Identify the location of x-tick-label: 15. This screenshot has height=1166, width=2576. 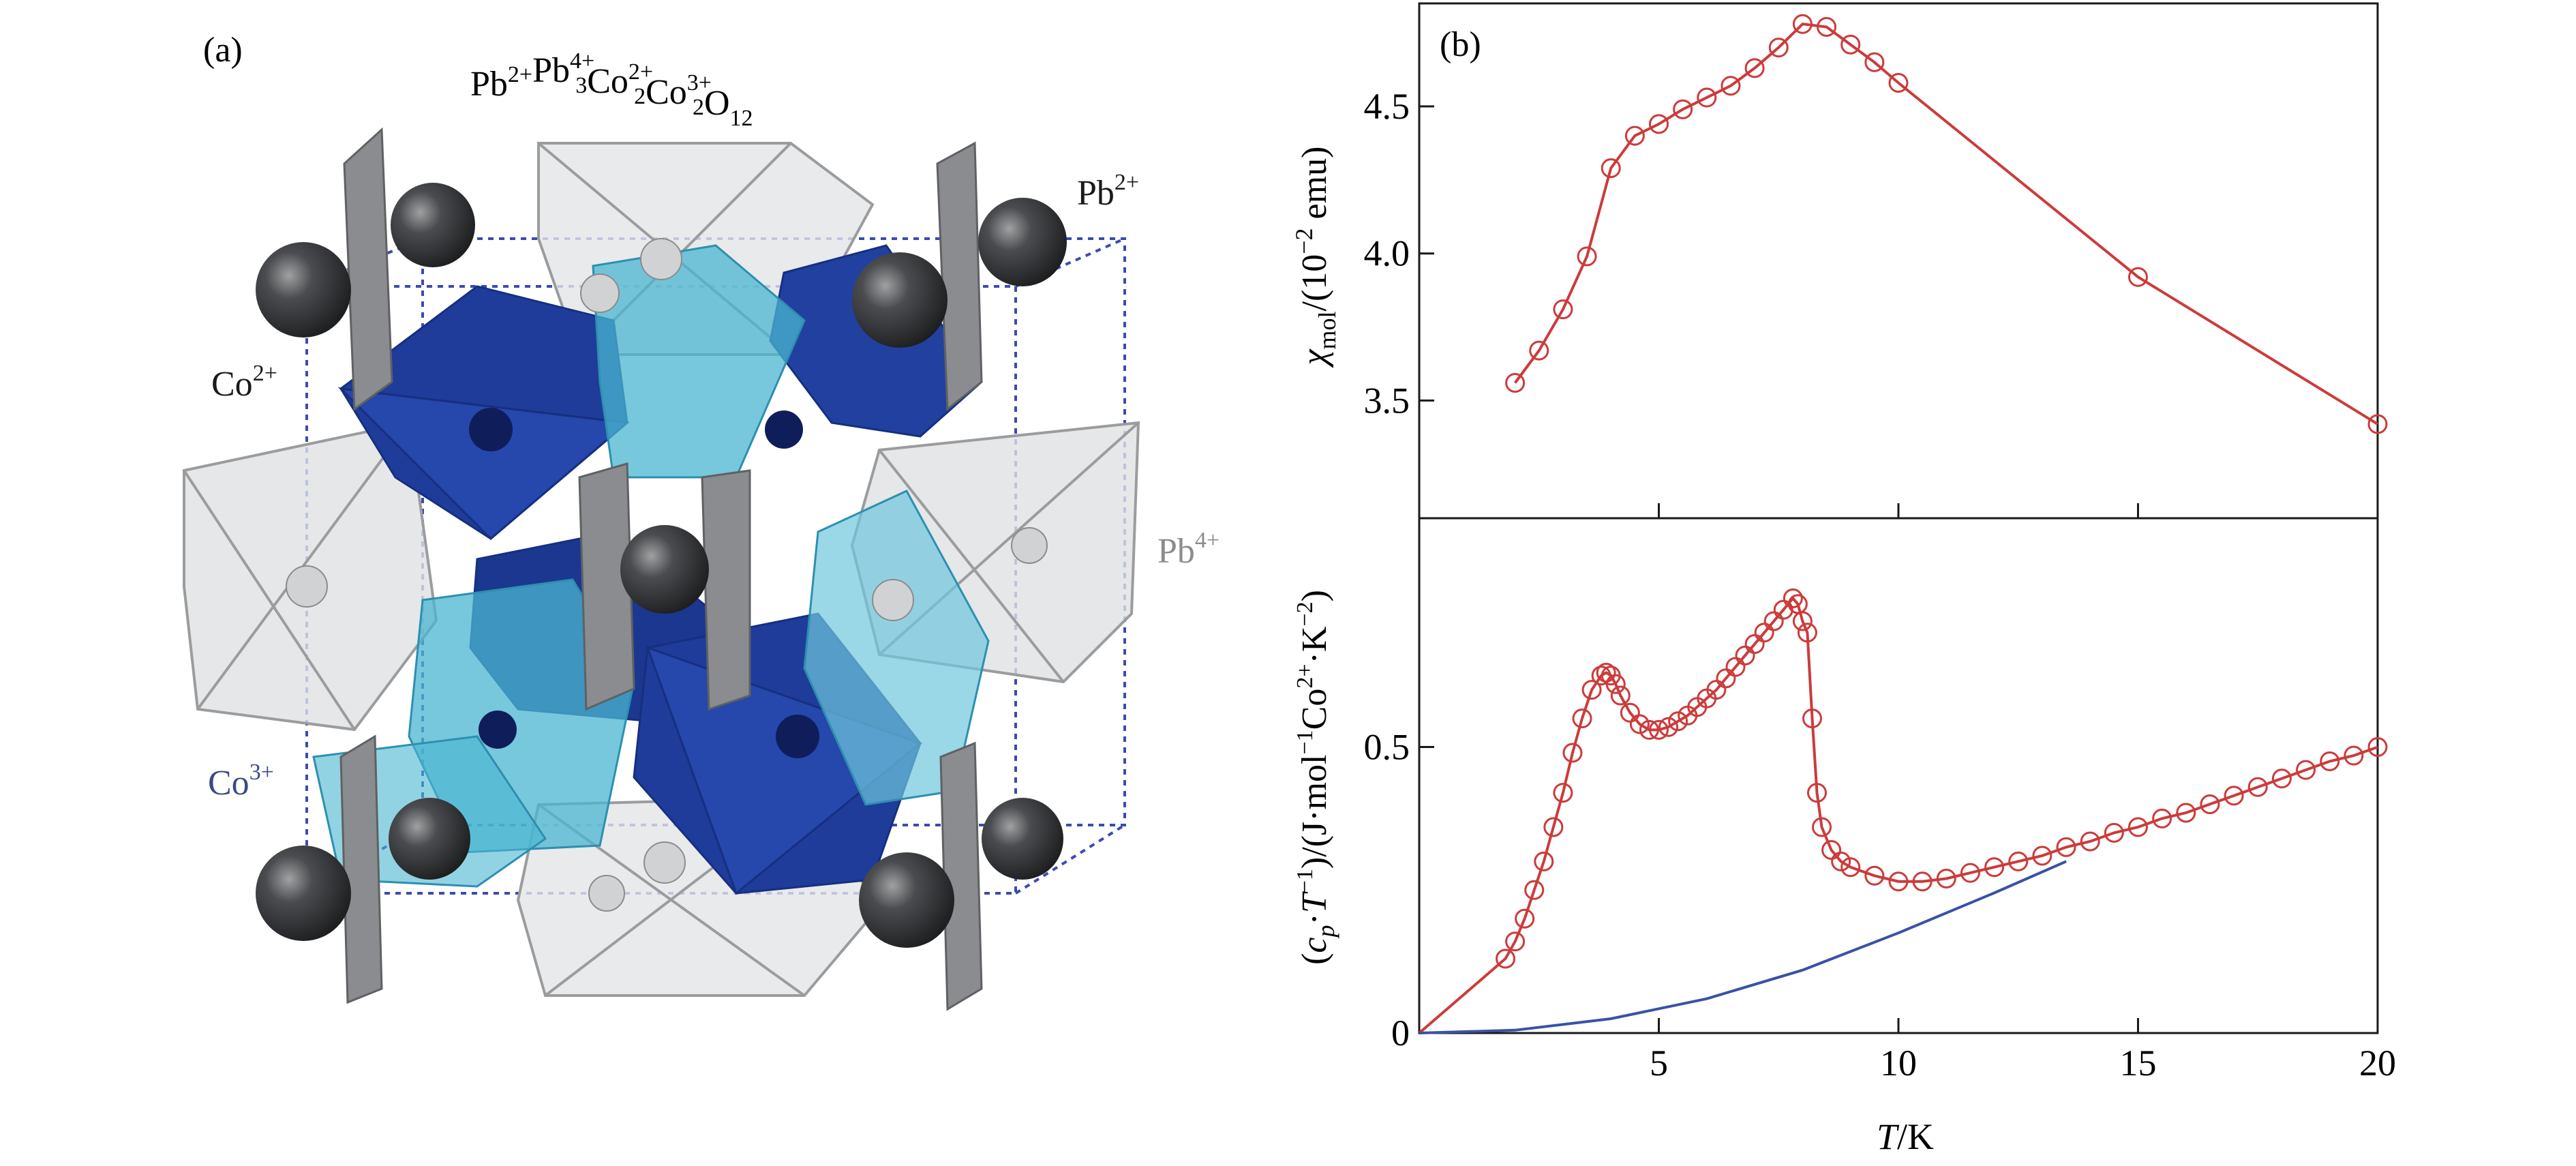
(2139, 1063).